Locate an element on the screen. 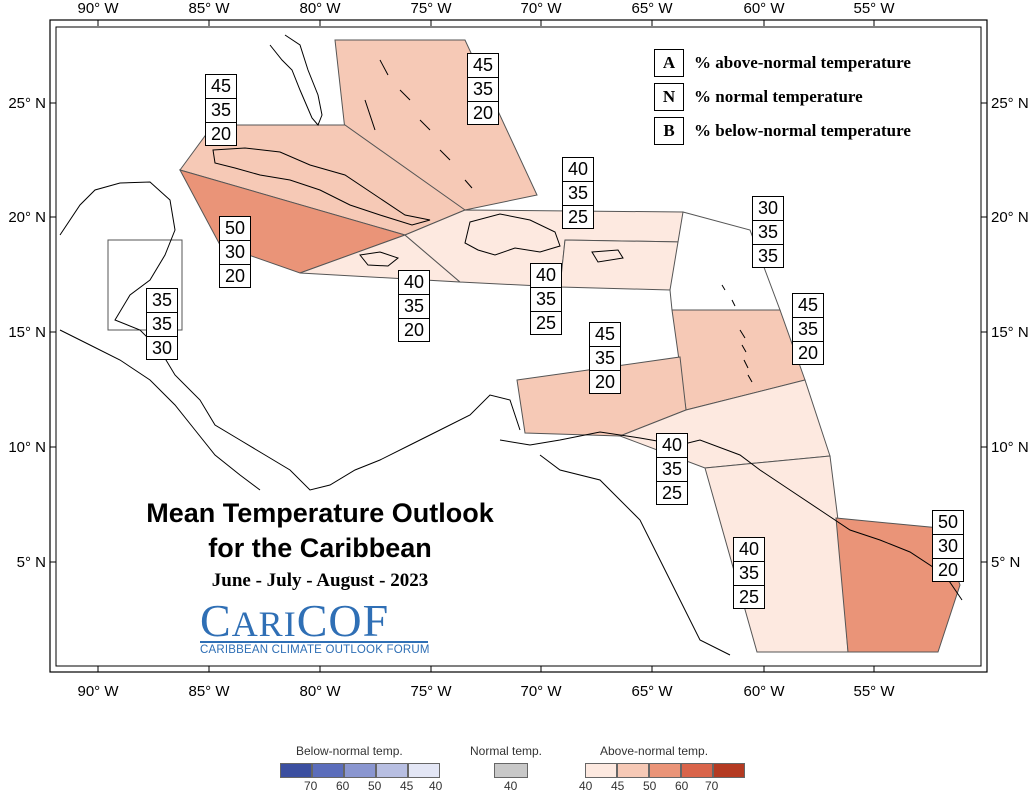 The height and width of the screenshot is (793, 1030). prob-stack-belize: 35 35 30 is located at coordinates (162, 324).